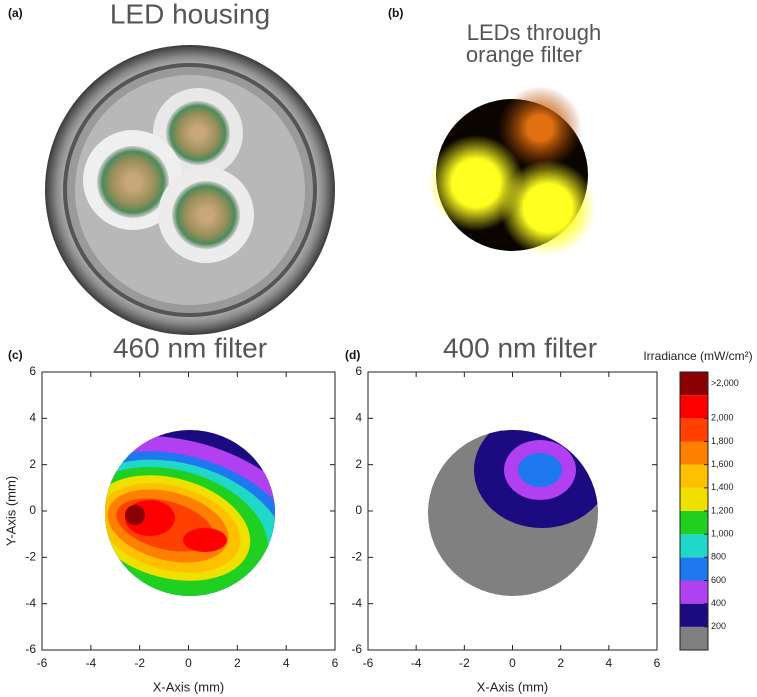 The width and height of the screenshot is (757, 697). I want to click on colorbar-top-label: >2,000, so click(725, 383).